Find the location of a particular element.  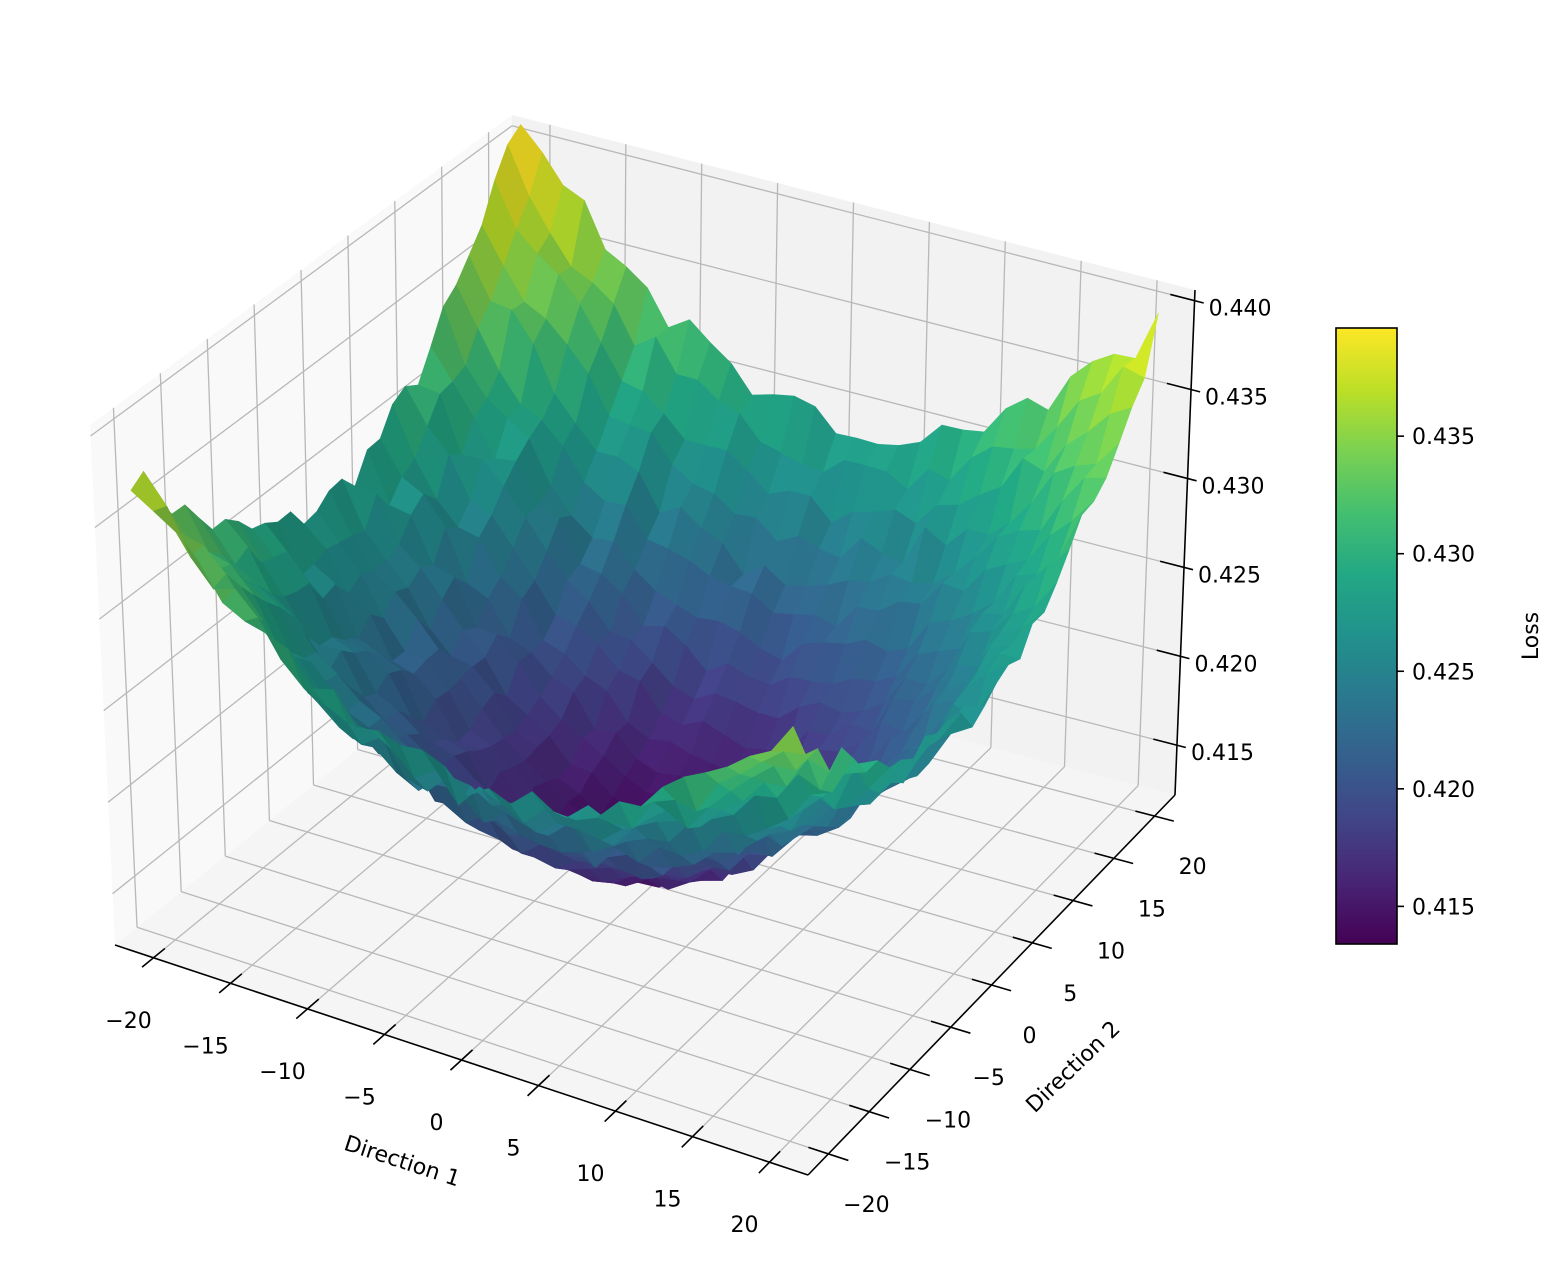

y-tick-label: 10 is located at coordinates (1111, 952).